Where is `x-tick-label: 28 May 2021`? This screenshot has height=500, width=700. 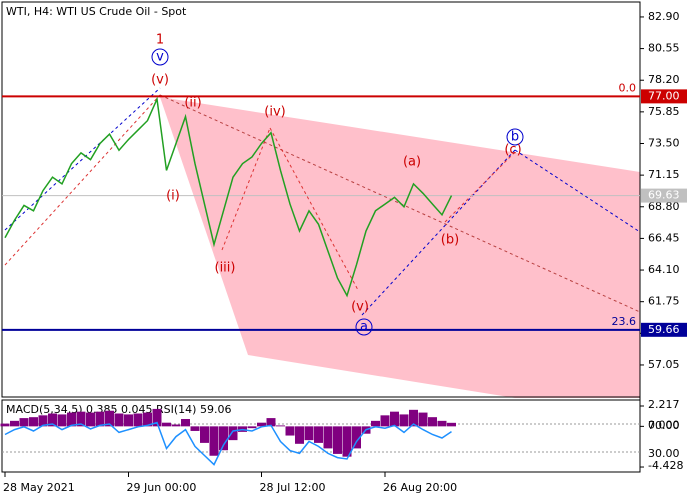
x-tick-label: 28 May 2021 is located at coordinates (39, 487).